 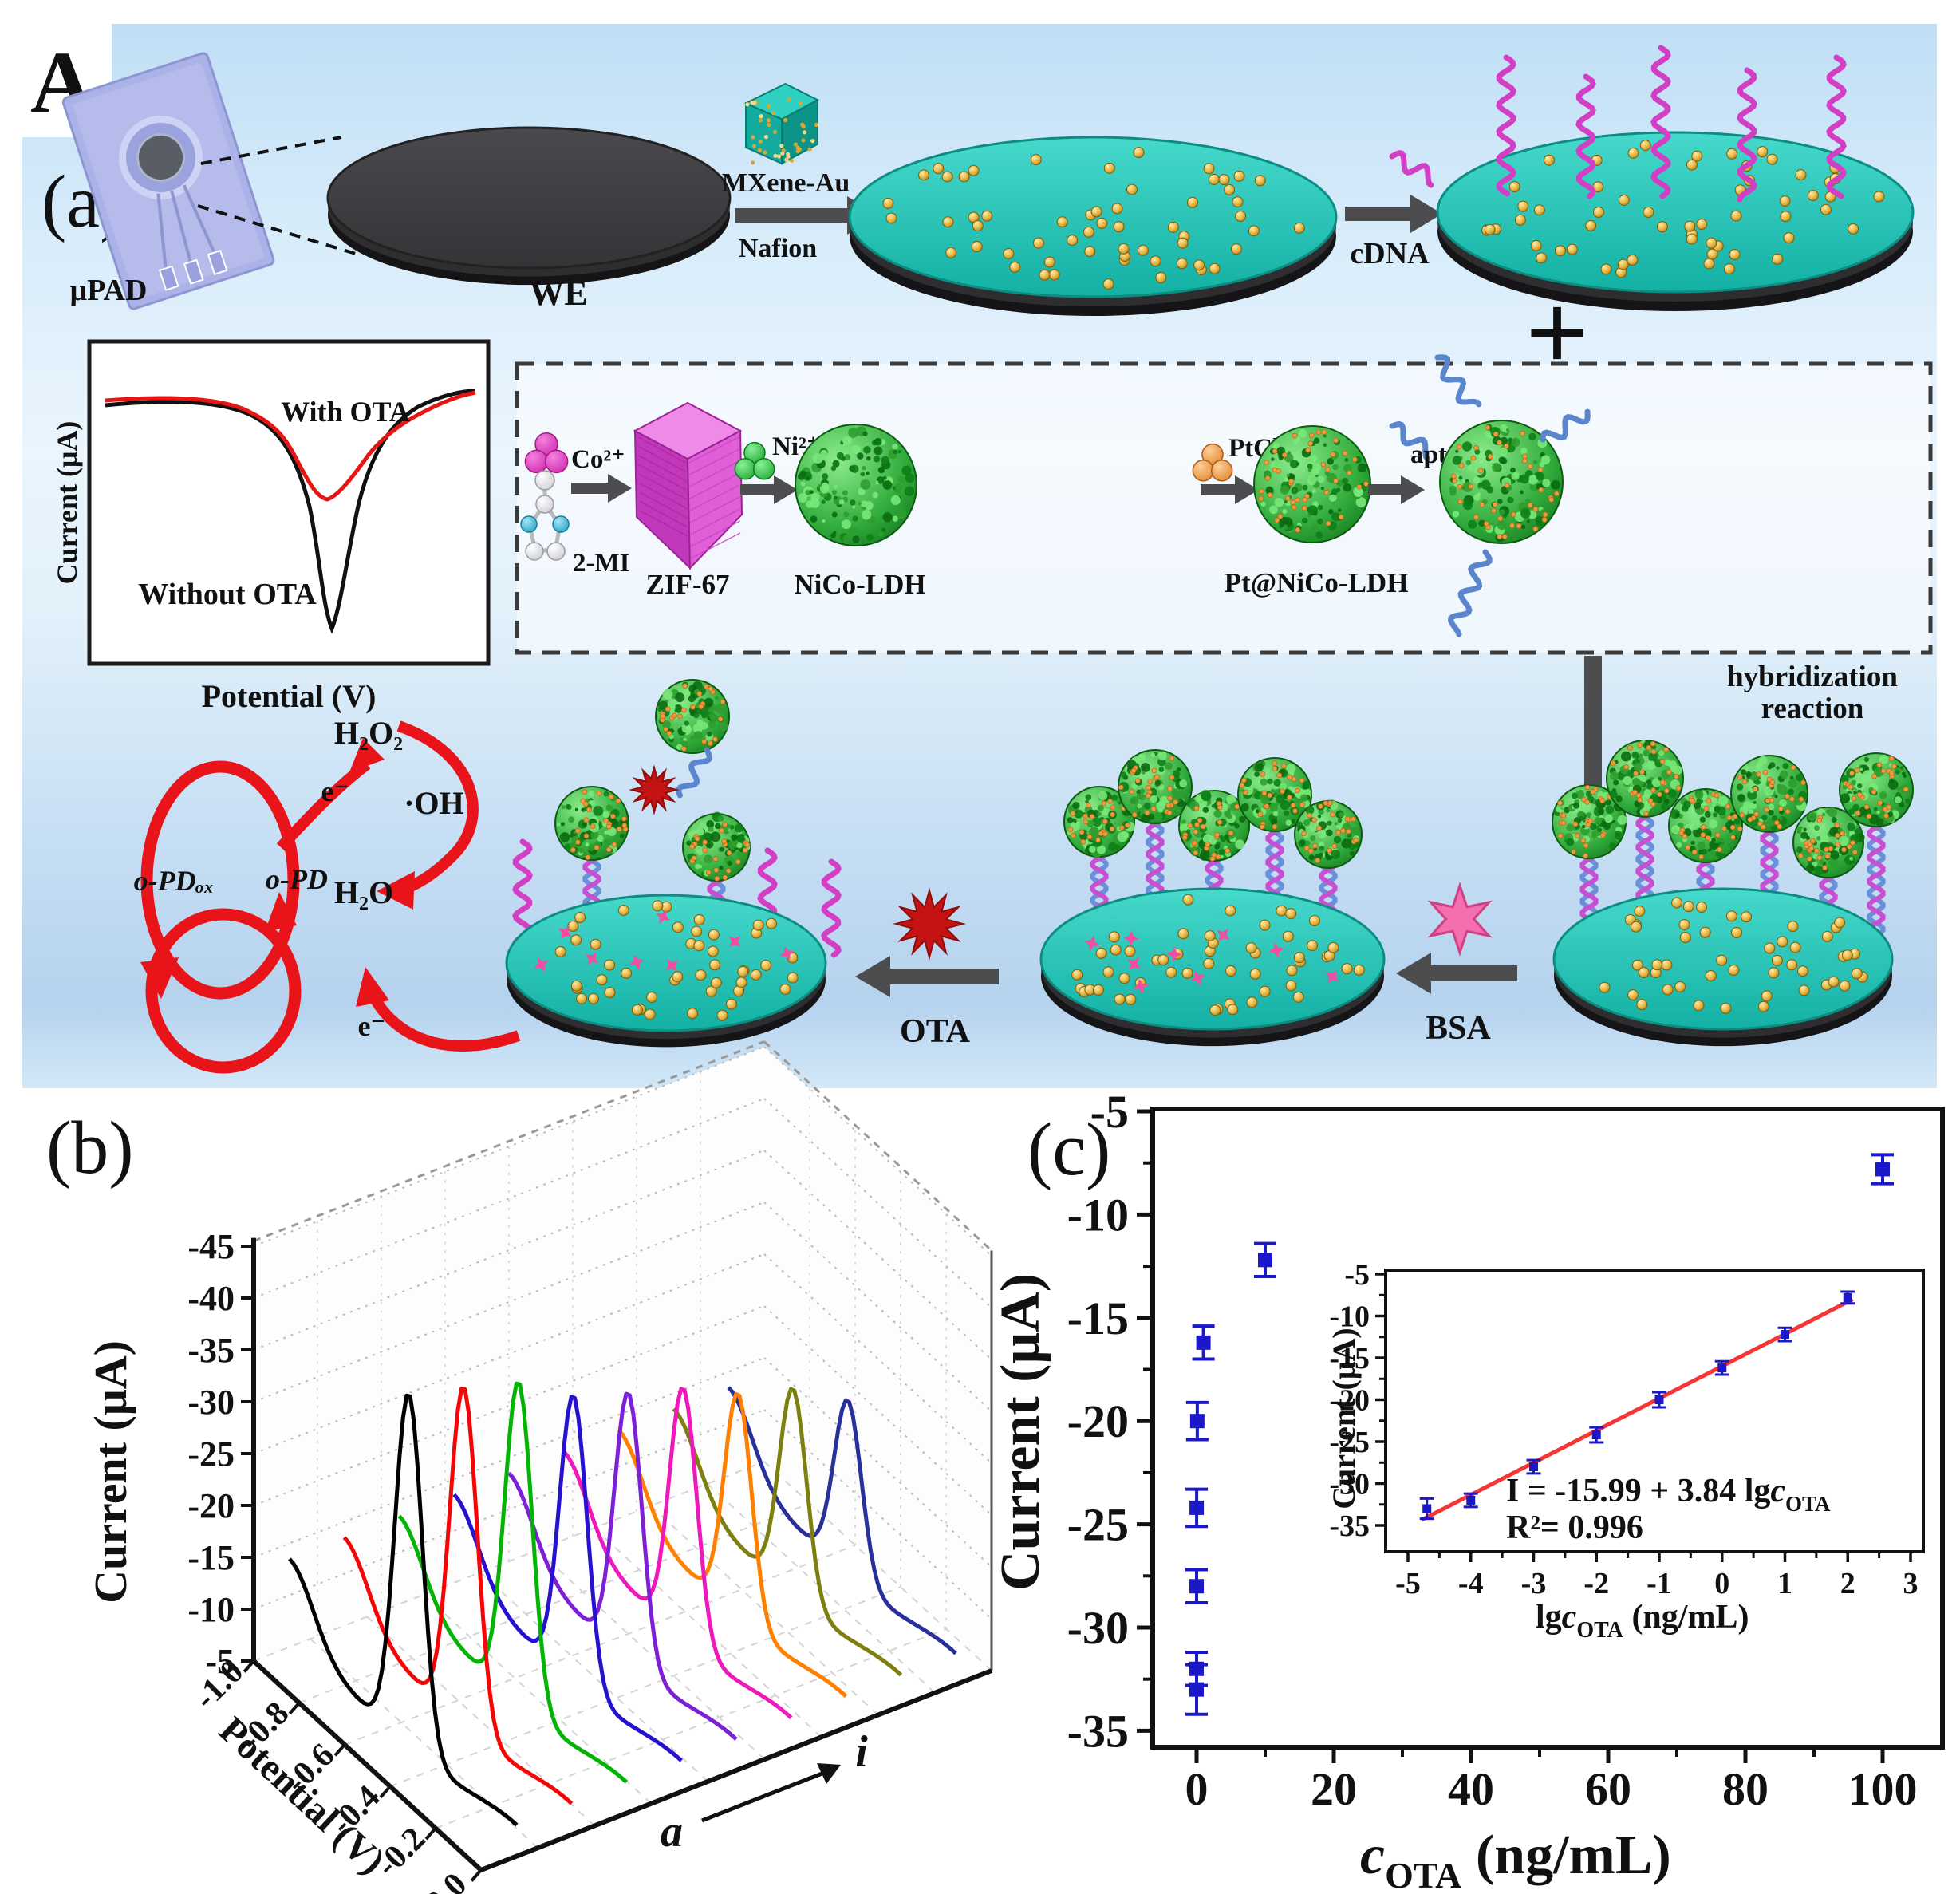 What do you see at coordinates (1784, 1583) in the screenshot?
I see `svg-text: 1` at bounding box center [1784, 1583].